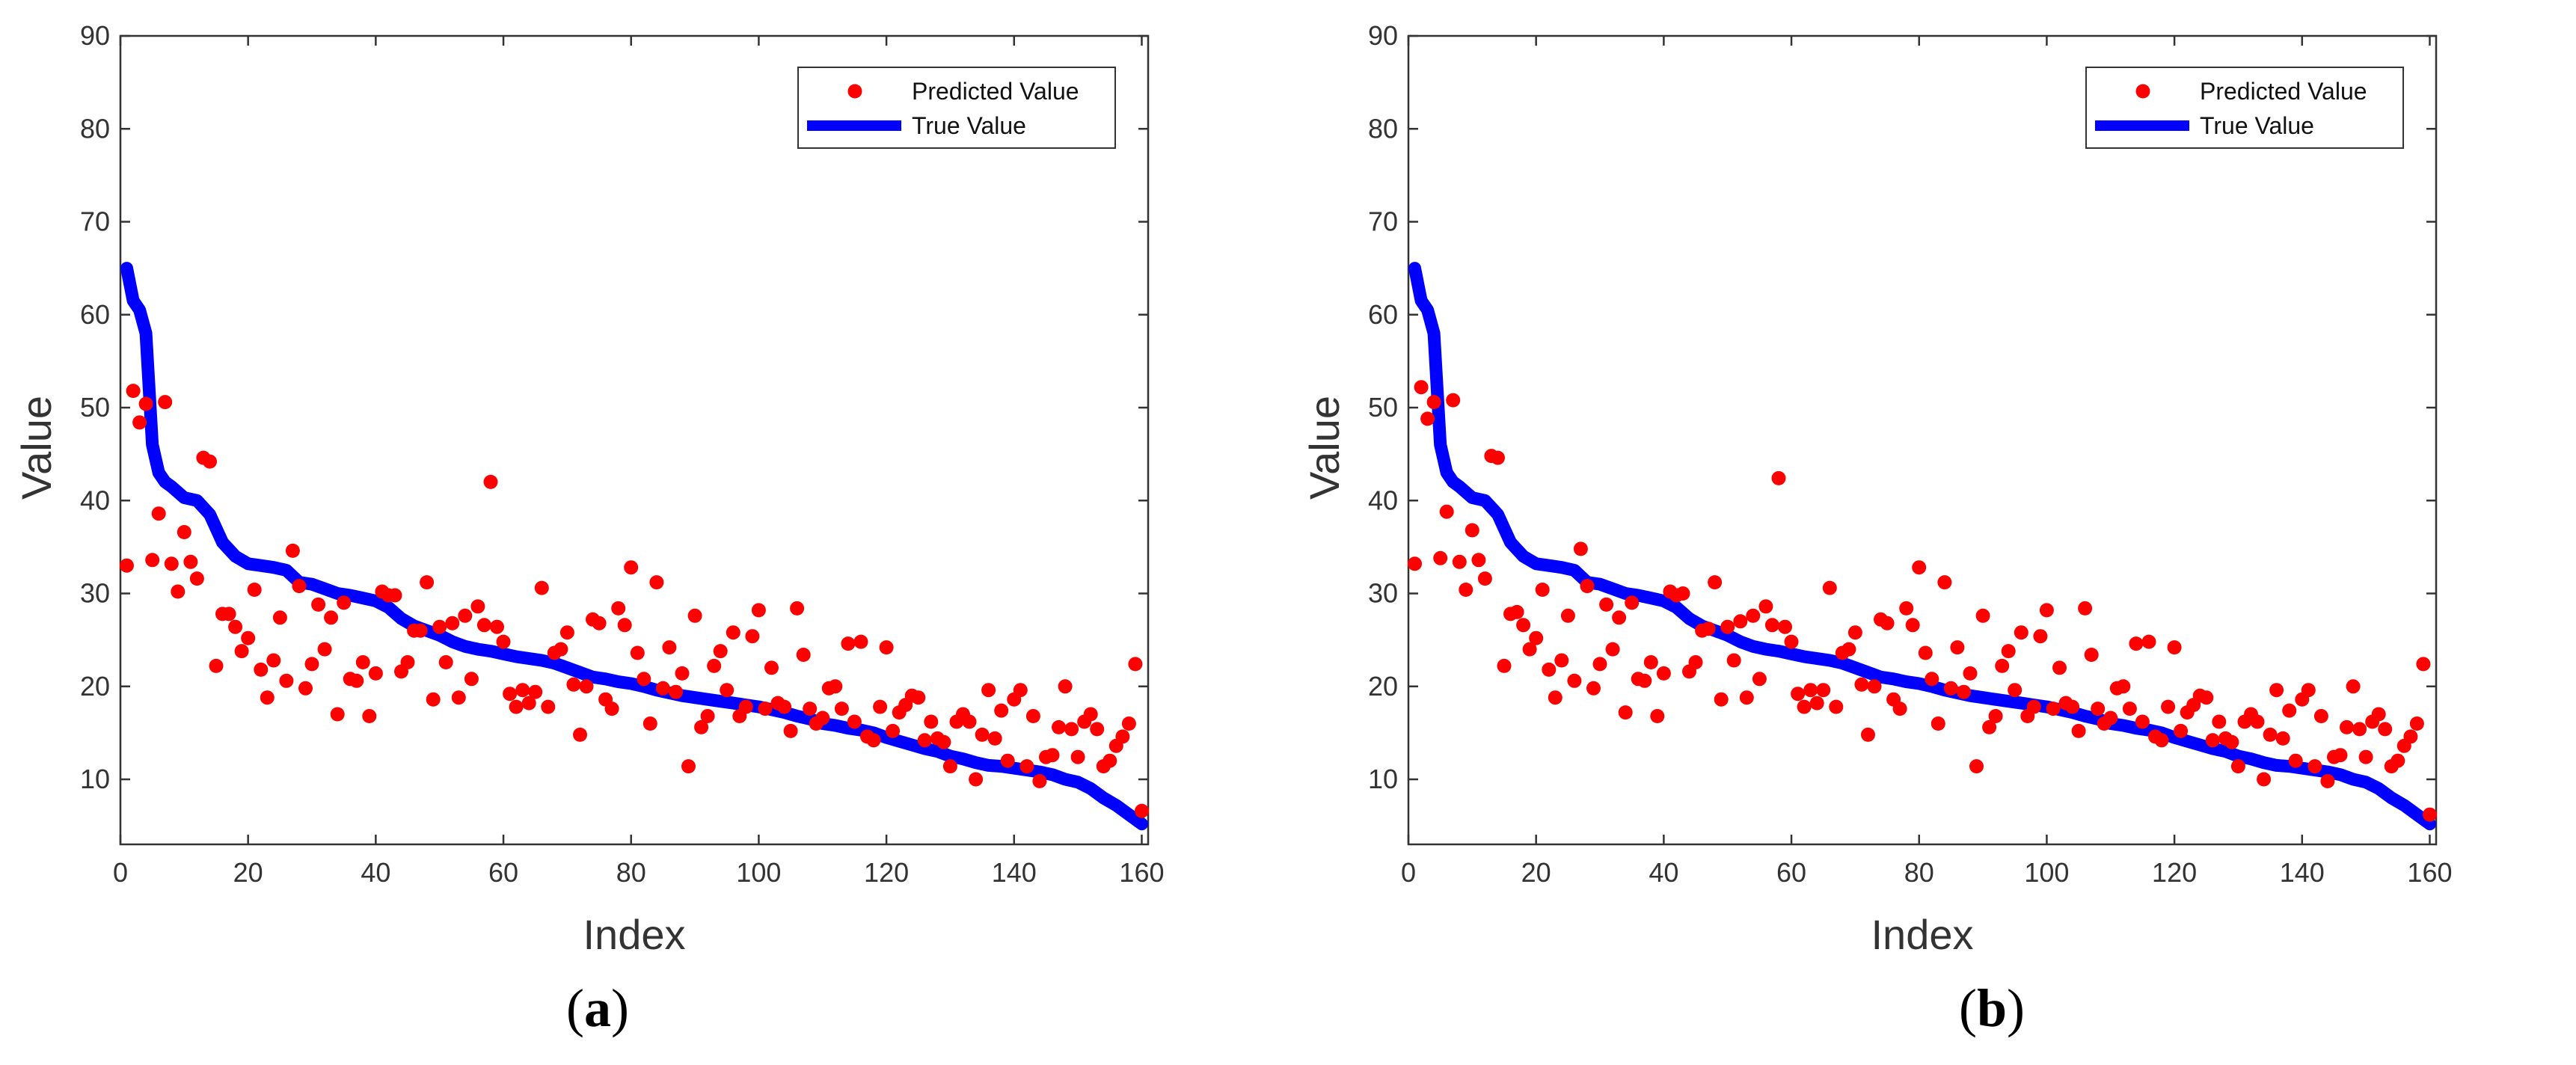 The image size is (2576, 1065). I want to click on panel-a-x-tick-label: 20, so click(248, 873).